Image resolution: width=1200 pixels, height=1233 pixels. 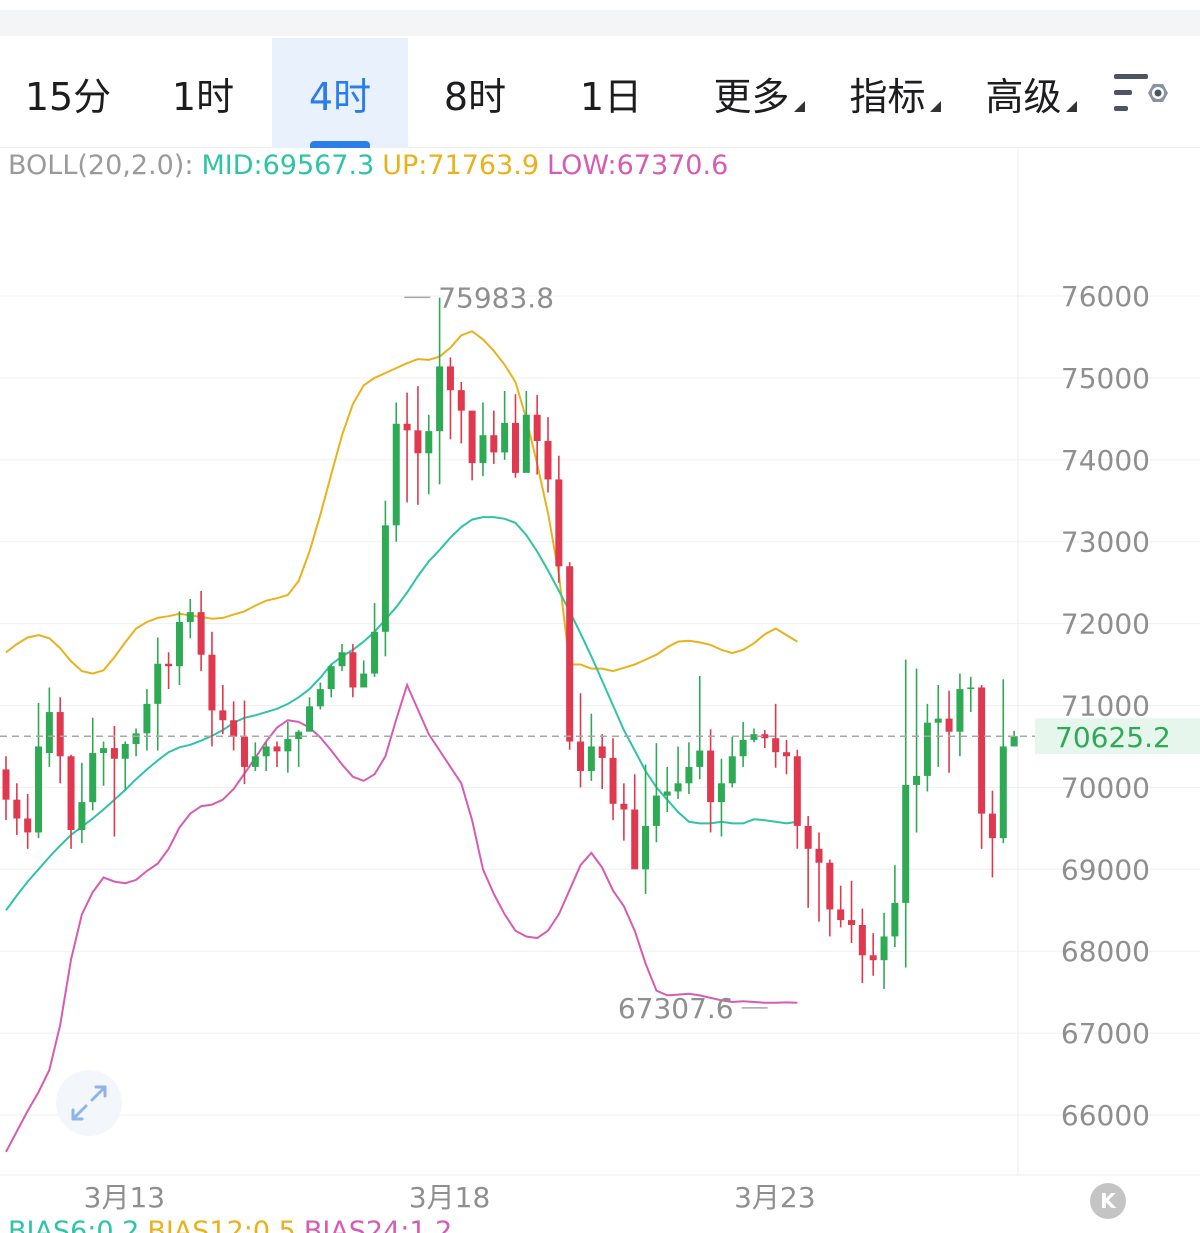 I want to click on advanced-dropdown: 高级, so click(x=1031, y=93).